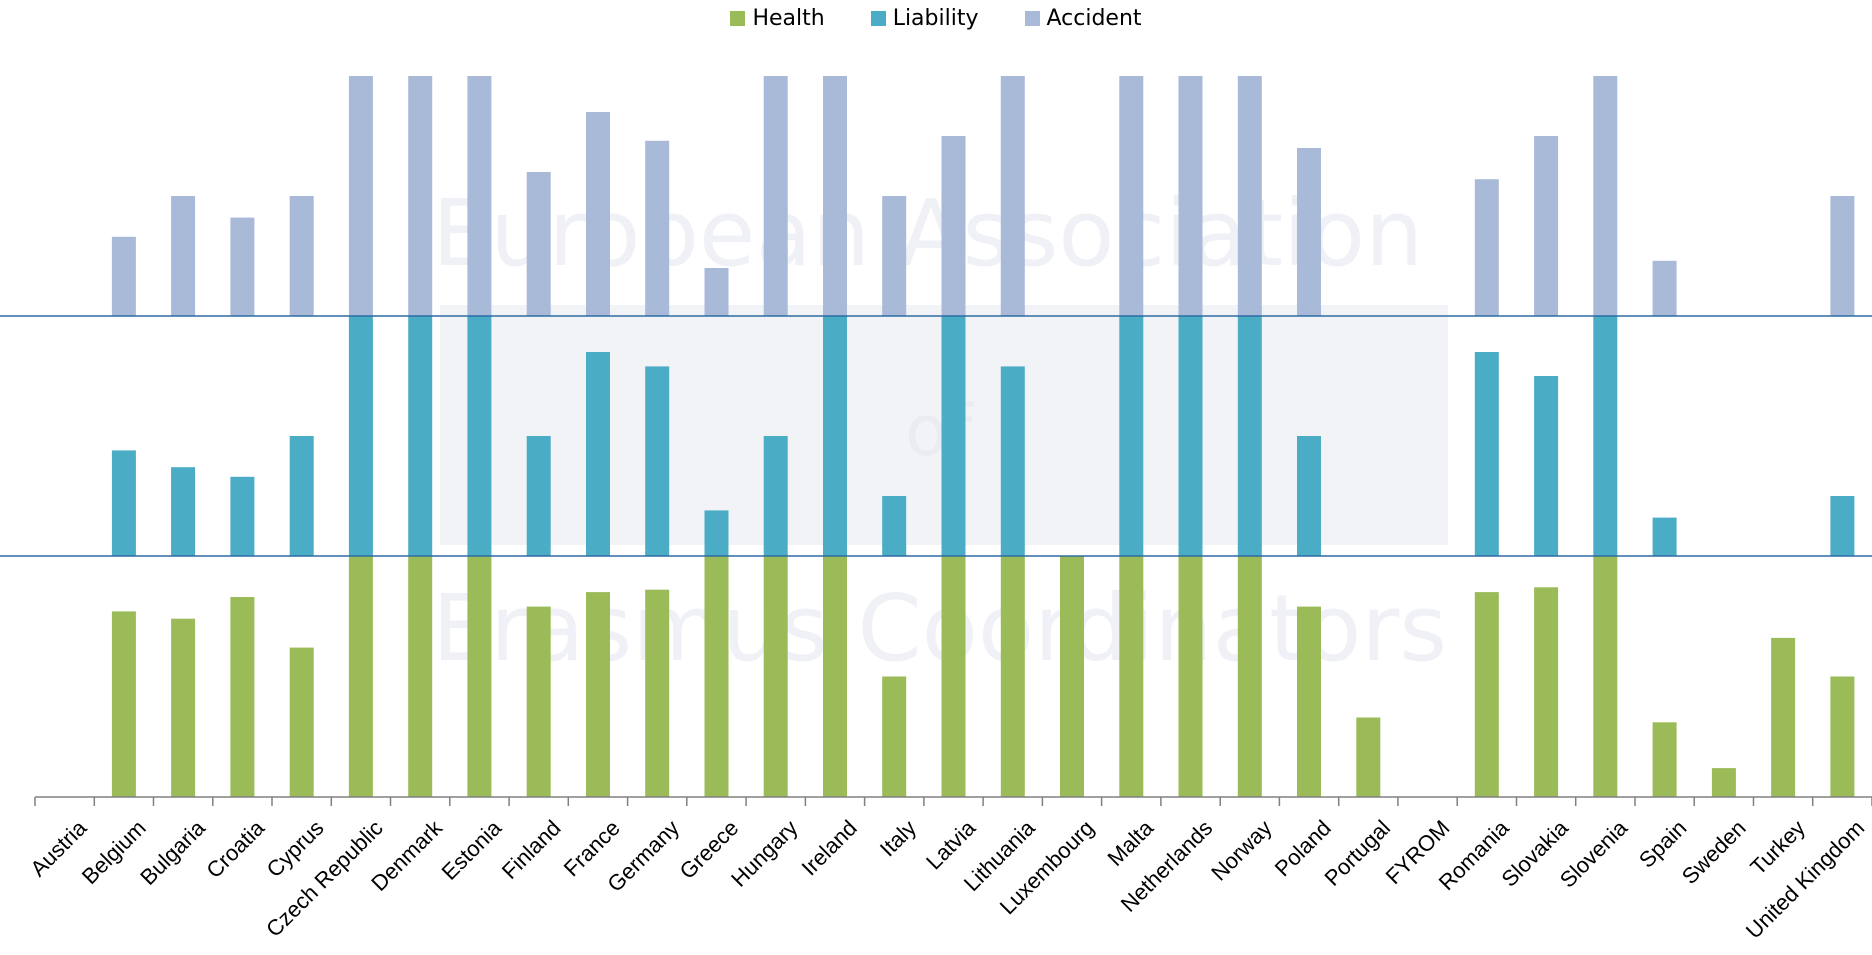 Image resolution: width=1872 pixels, height=955 pixels. What do you see at coordinates (360, 436) in the screenshot?
I see `bar-liability-czech-republic` at bounding box center [360, 436].